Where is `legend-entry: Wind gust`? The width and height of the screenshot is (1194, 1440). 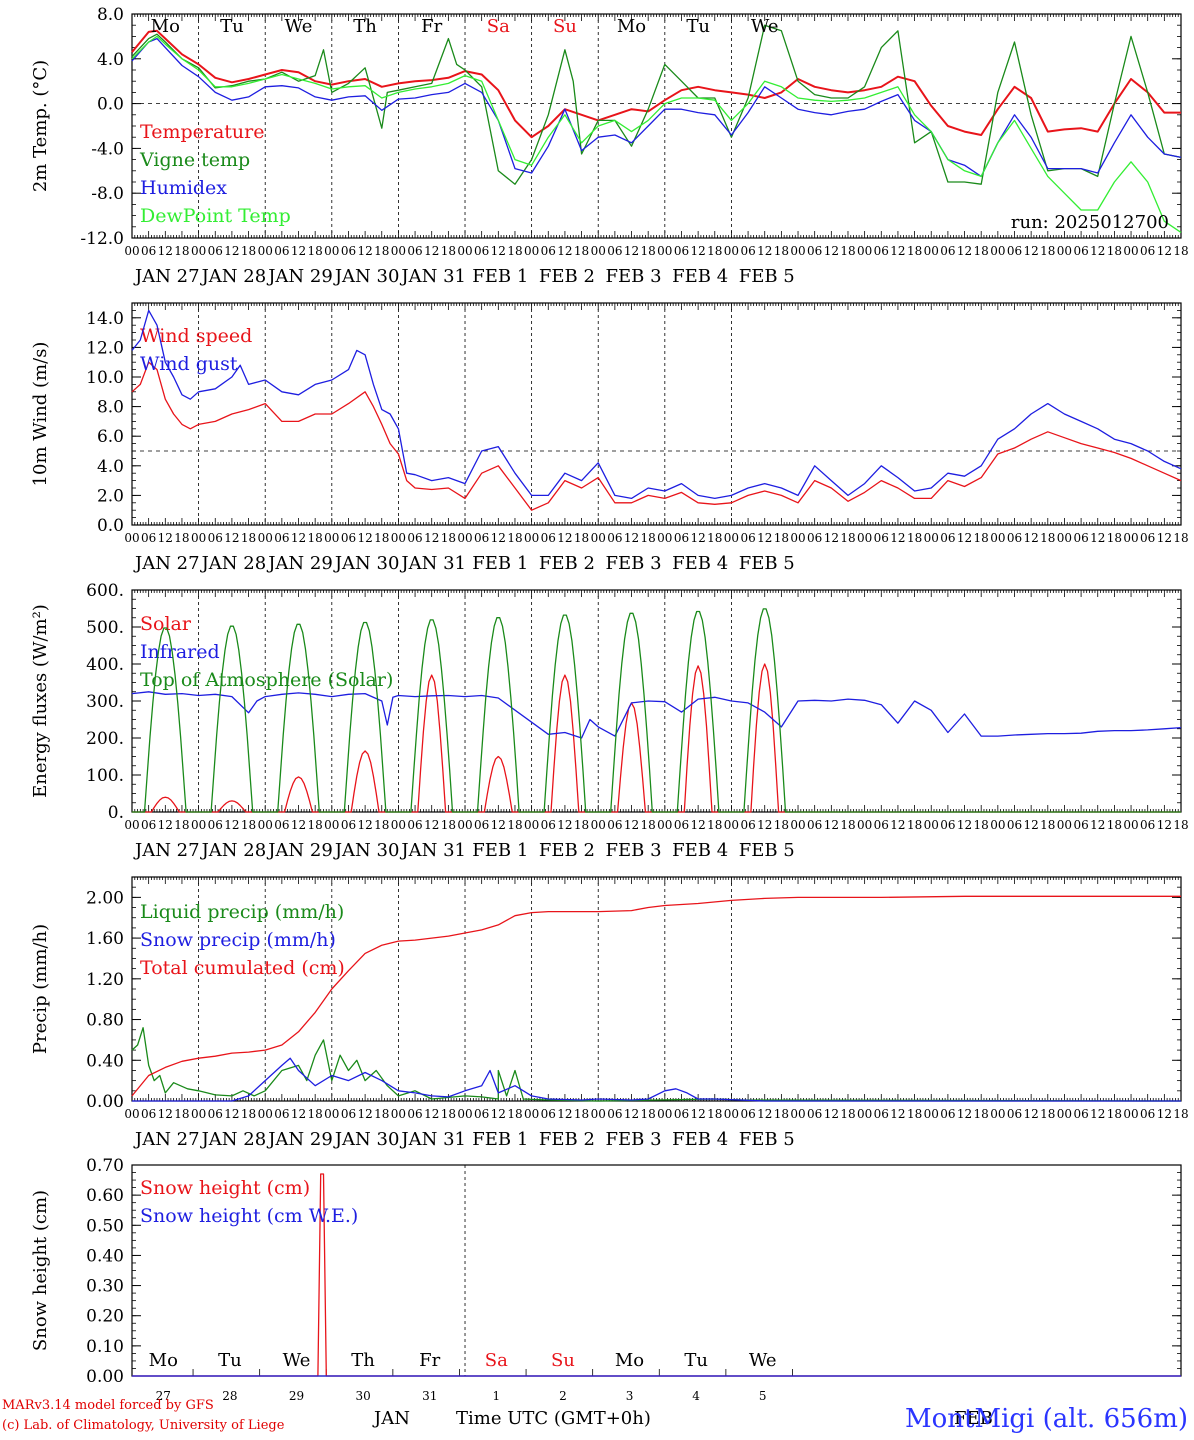 legend-entry: Wind gust is located at coordinates (189, 364).